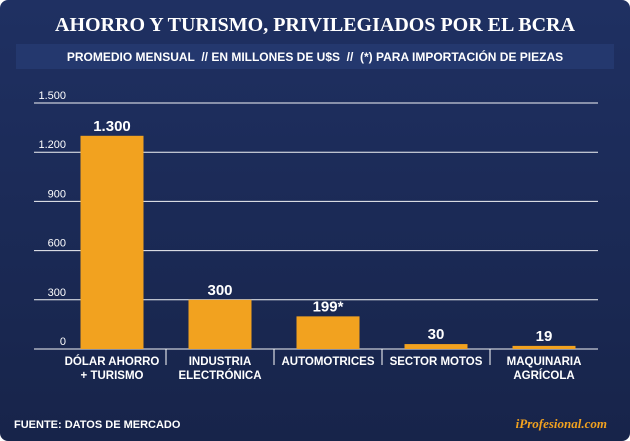 This screenshot has height=441, width=630. I want to click on category-label: SECTOR MOTOS, so click(436, 362).